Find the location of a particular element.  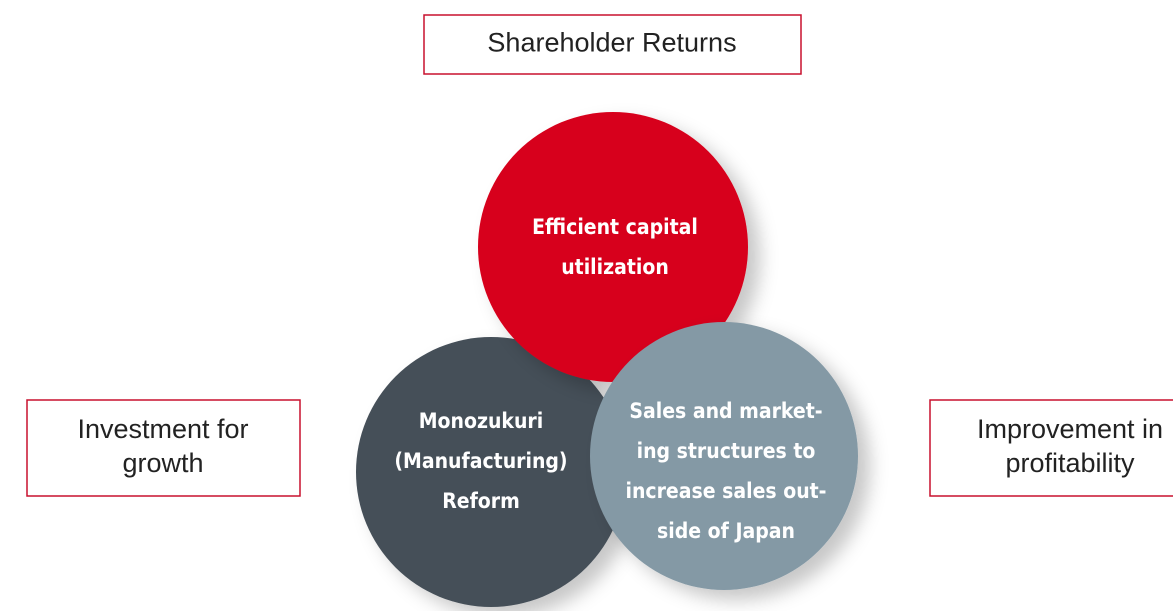

circle-label: ing structures to is located at coordinates (726, 451).